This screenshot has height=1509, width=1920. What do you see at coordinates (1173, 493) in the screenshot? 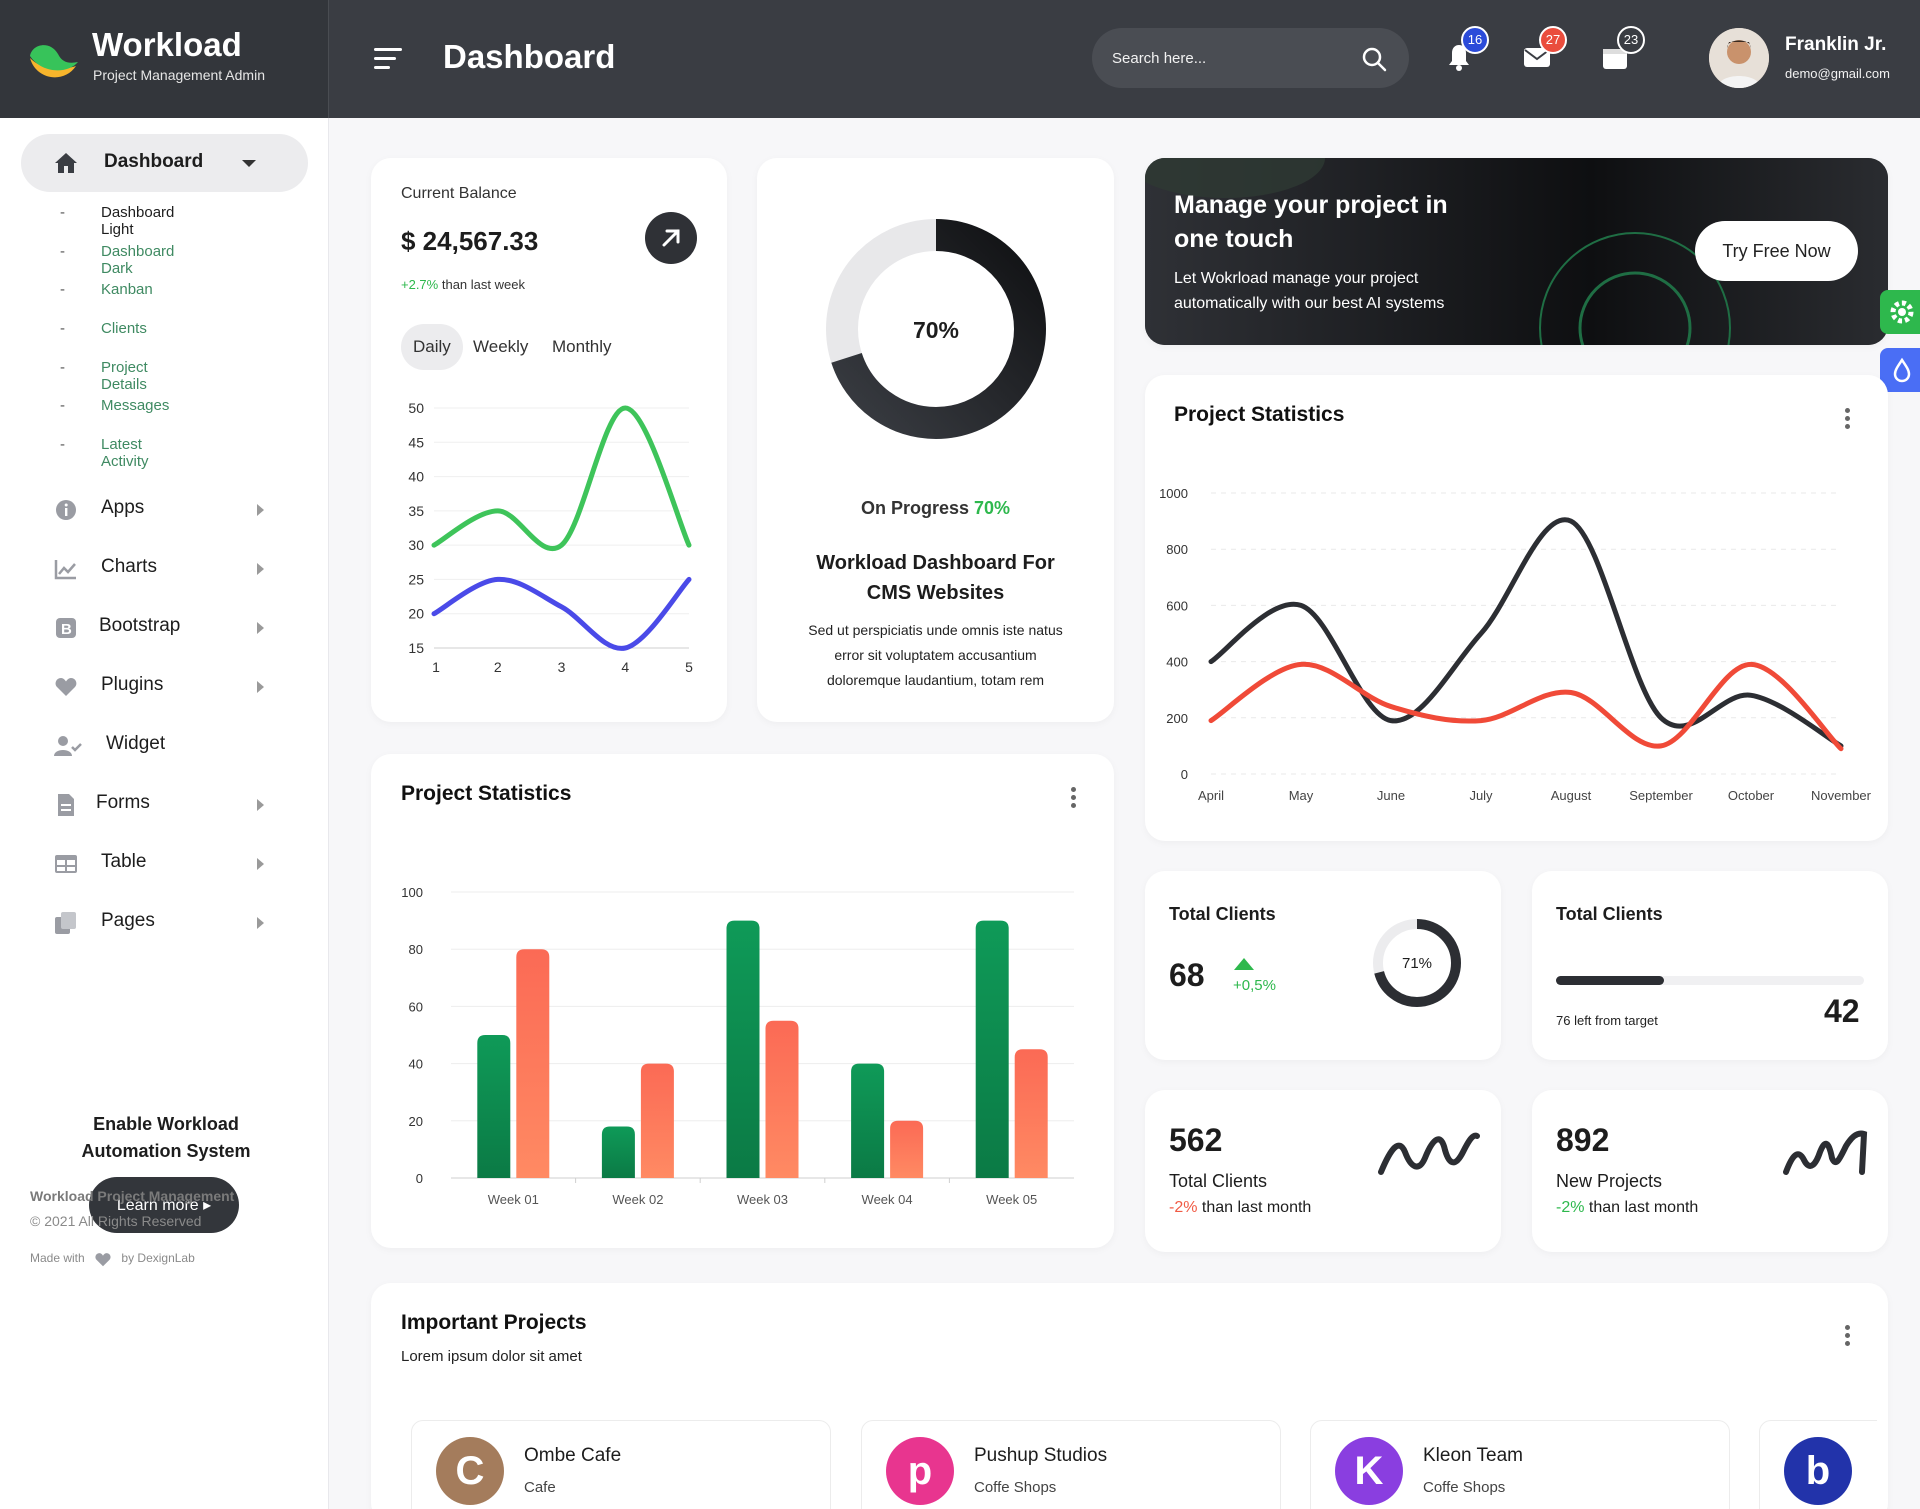
I see `y-tick-label: 1000` at bounding box center [1173, 493].